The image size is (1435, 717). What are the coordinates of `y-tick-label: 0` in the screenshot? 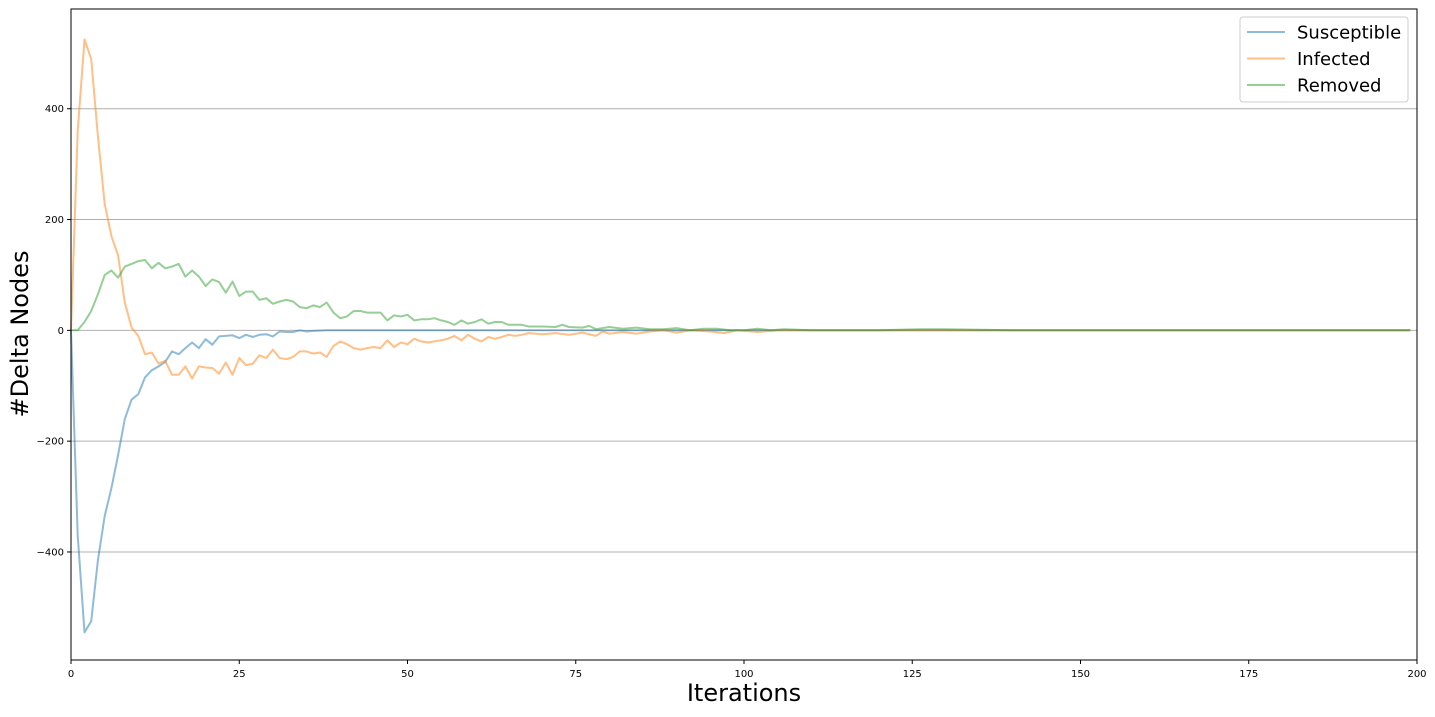 It's located at (61, 331).